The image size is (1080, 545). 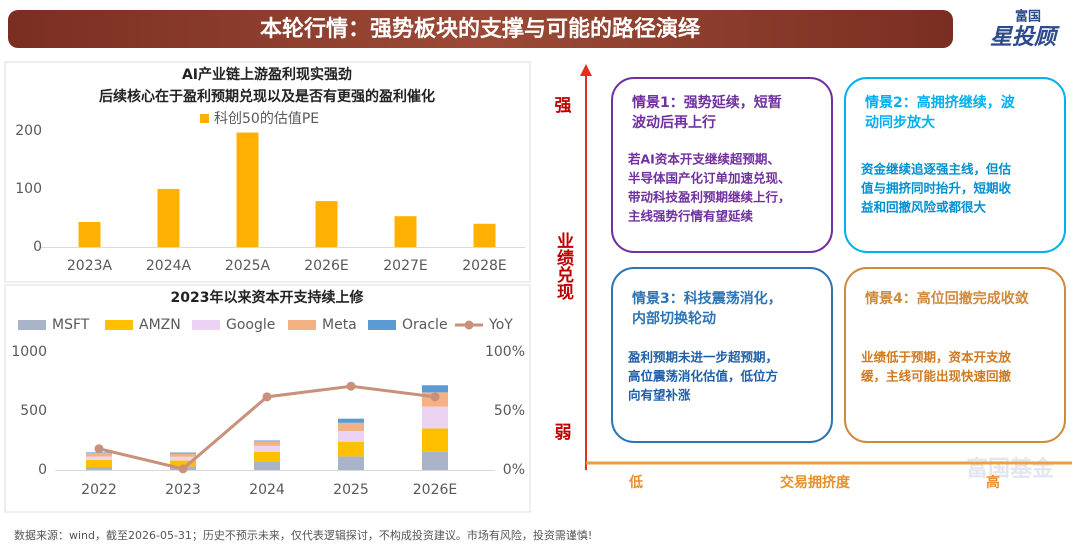 What do you see at coordinates (703, 376) in the screenshot?
I see `scenario-body: 高位震荡消化估值，低位方` at bounding box center [703, 376].